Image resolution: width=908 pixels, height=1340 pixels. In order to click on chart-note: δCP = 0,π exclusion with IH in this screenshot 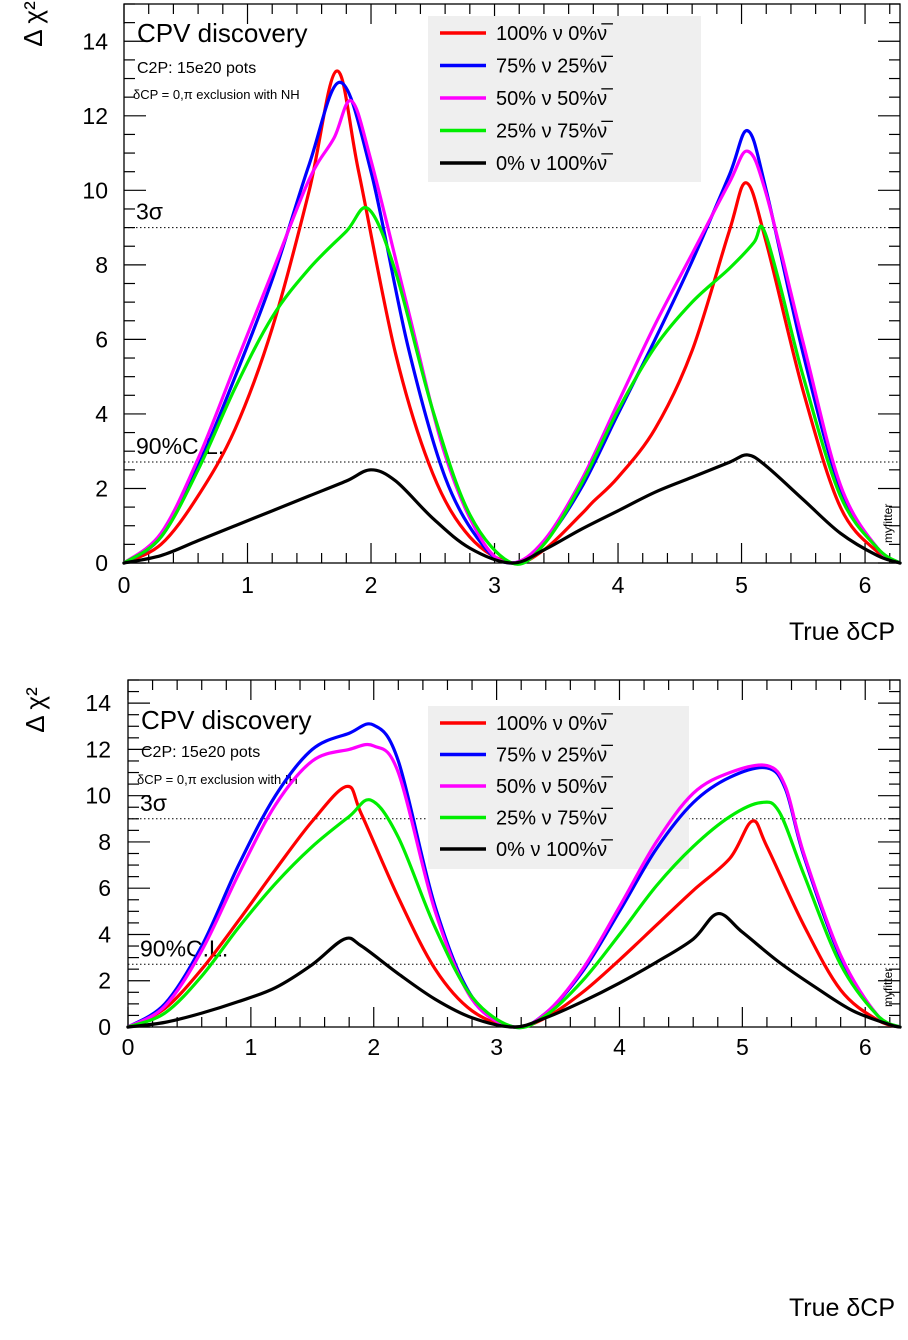, I will do `click(217, 779)`.